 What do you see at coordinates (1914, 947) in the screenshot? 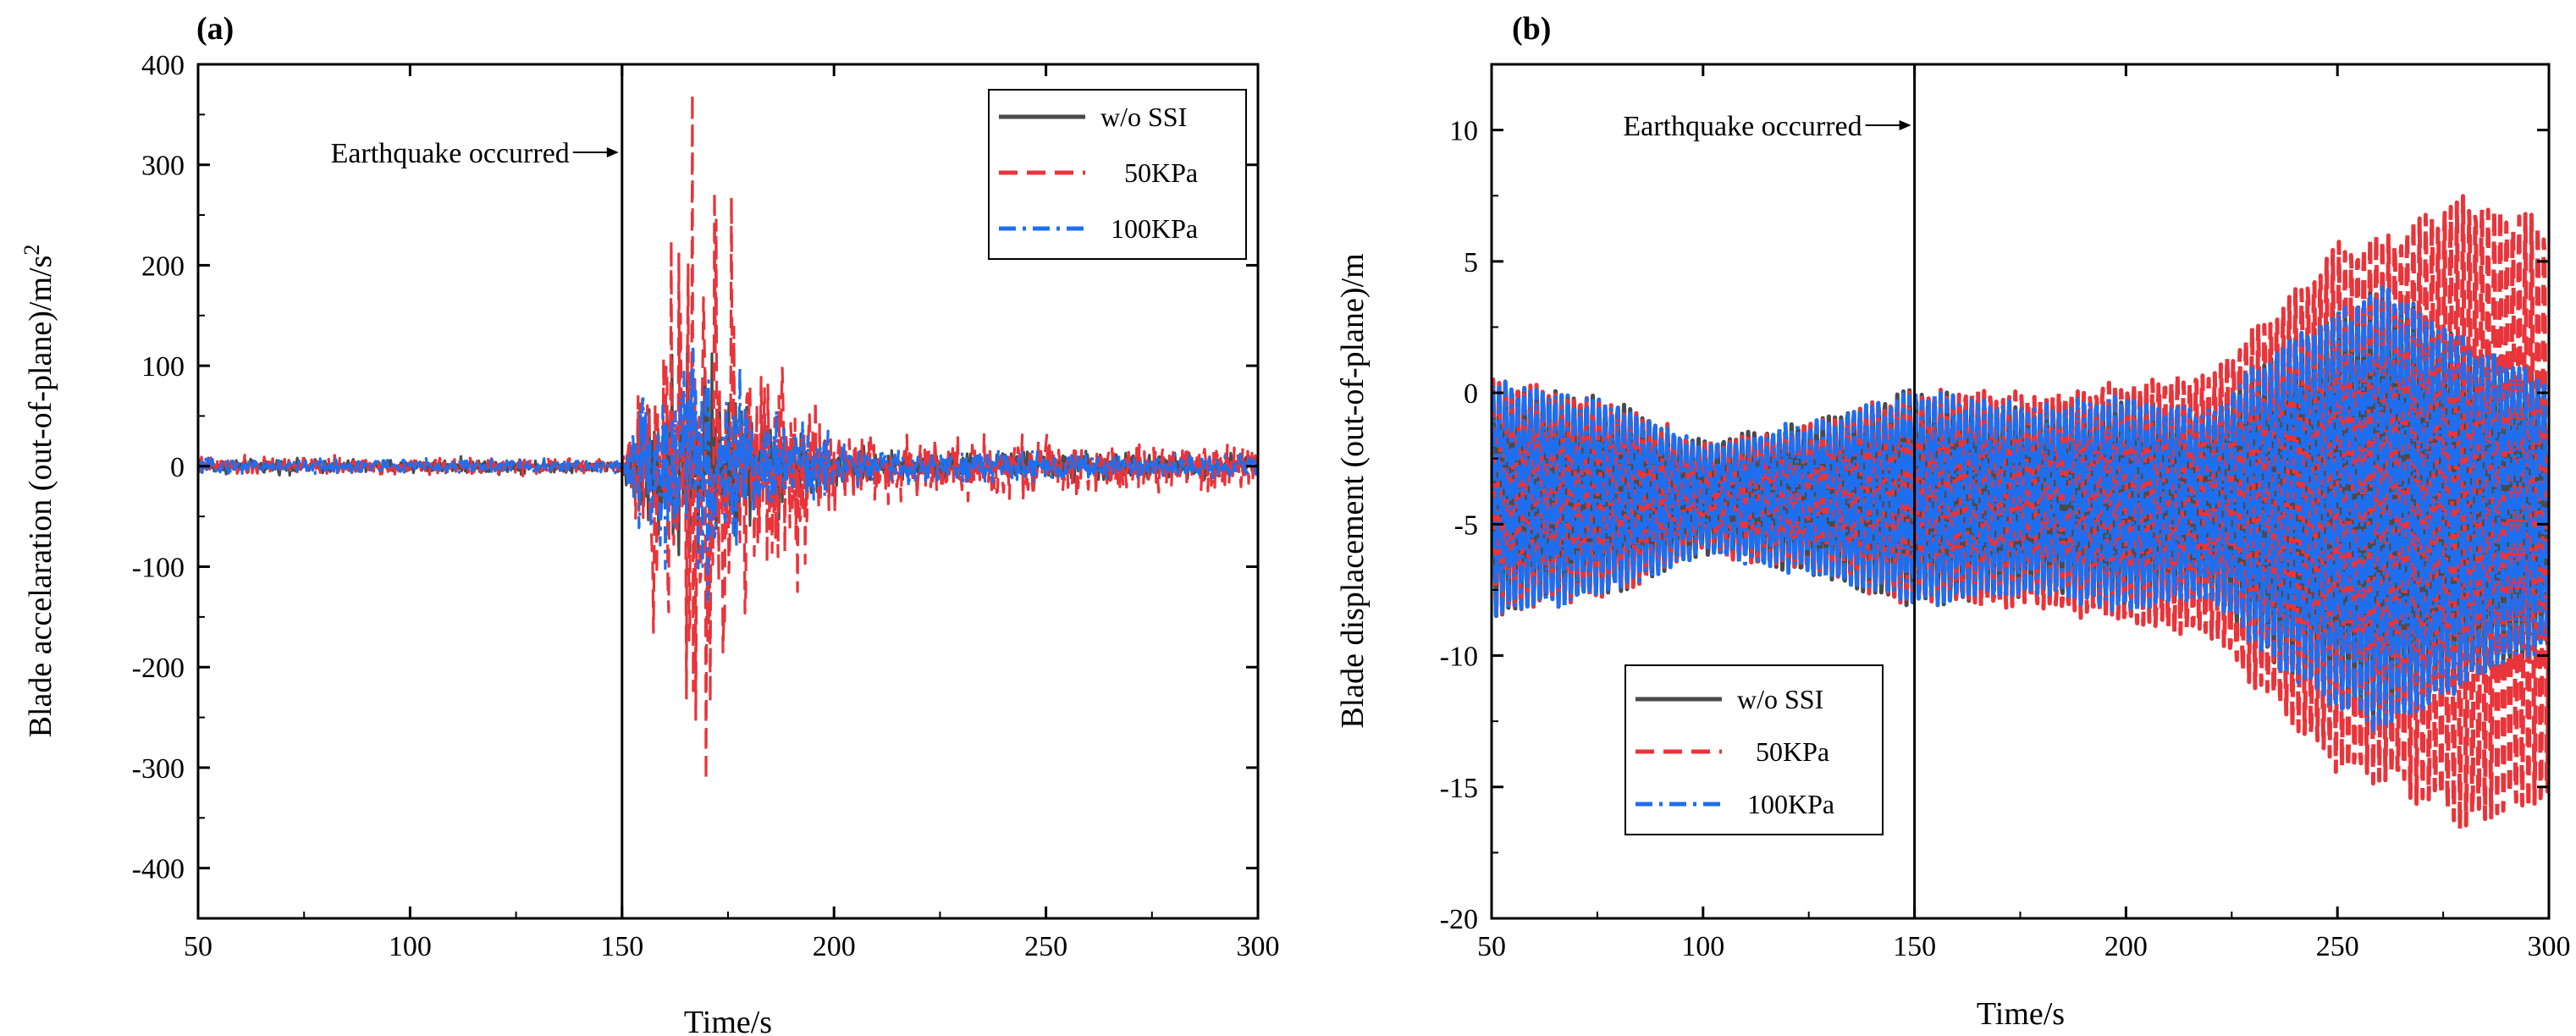
I see `x-tick-label-b-2: 150` at bounding box center [1914, 947].